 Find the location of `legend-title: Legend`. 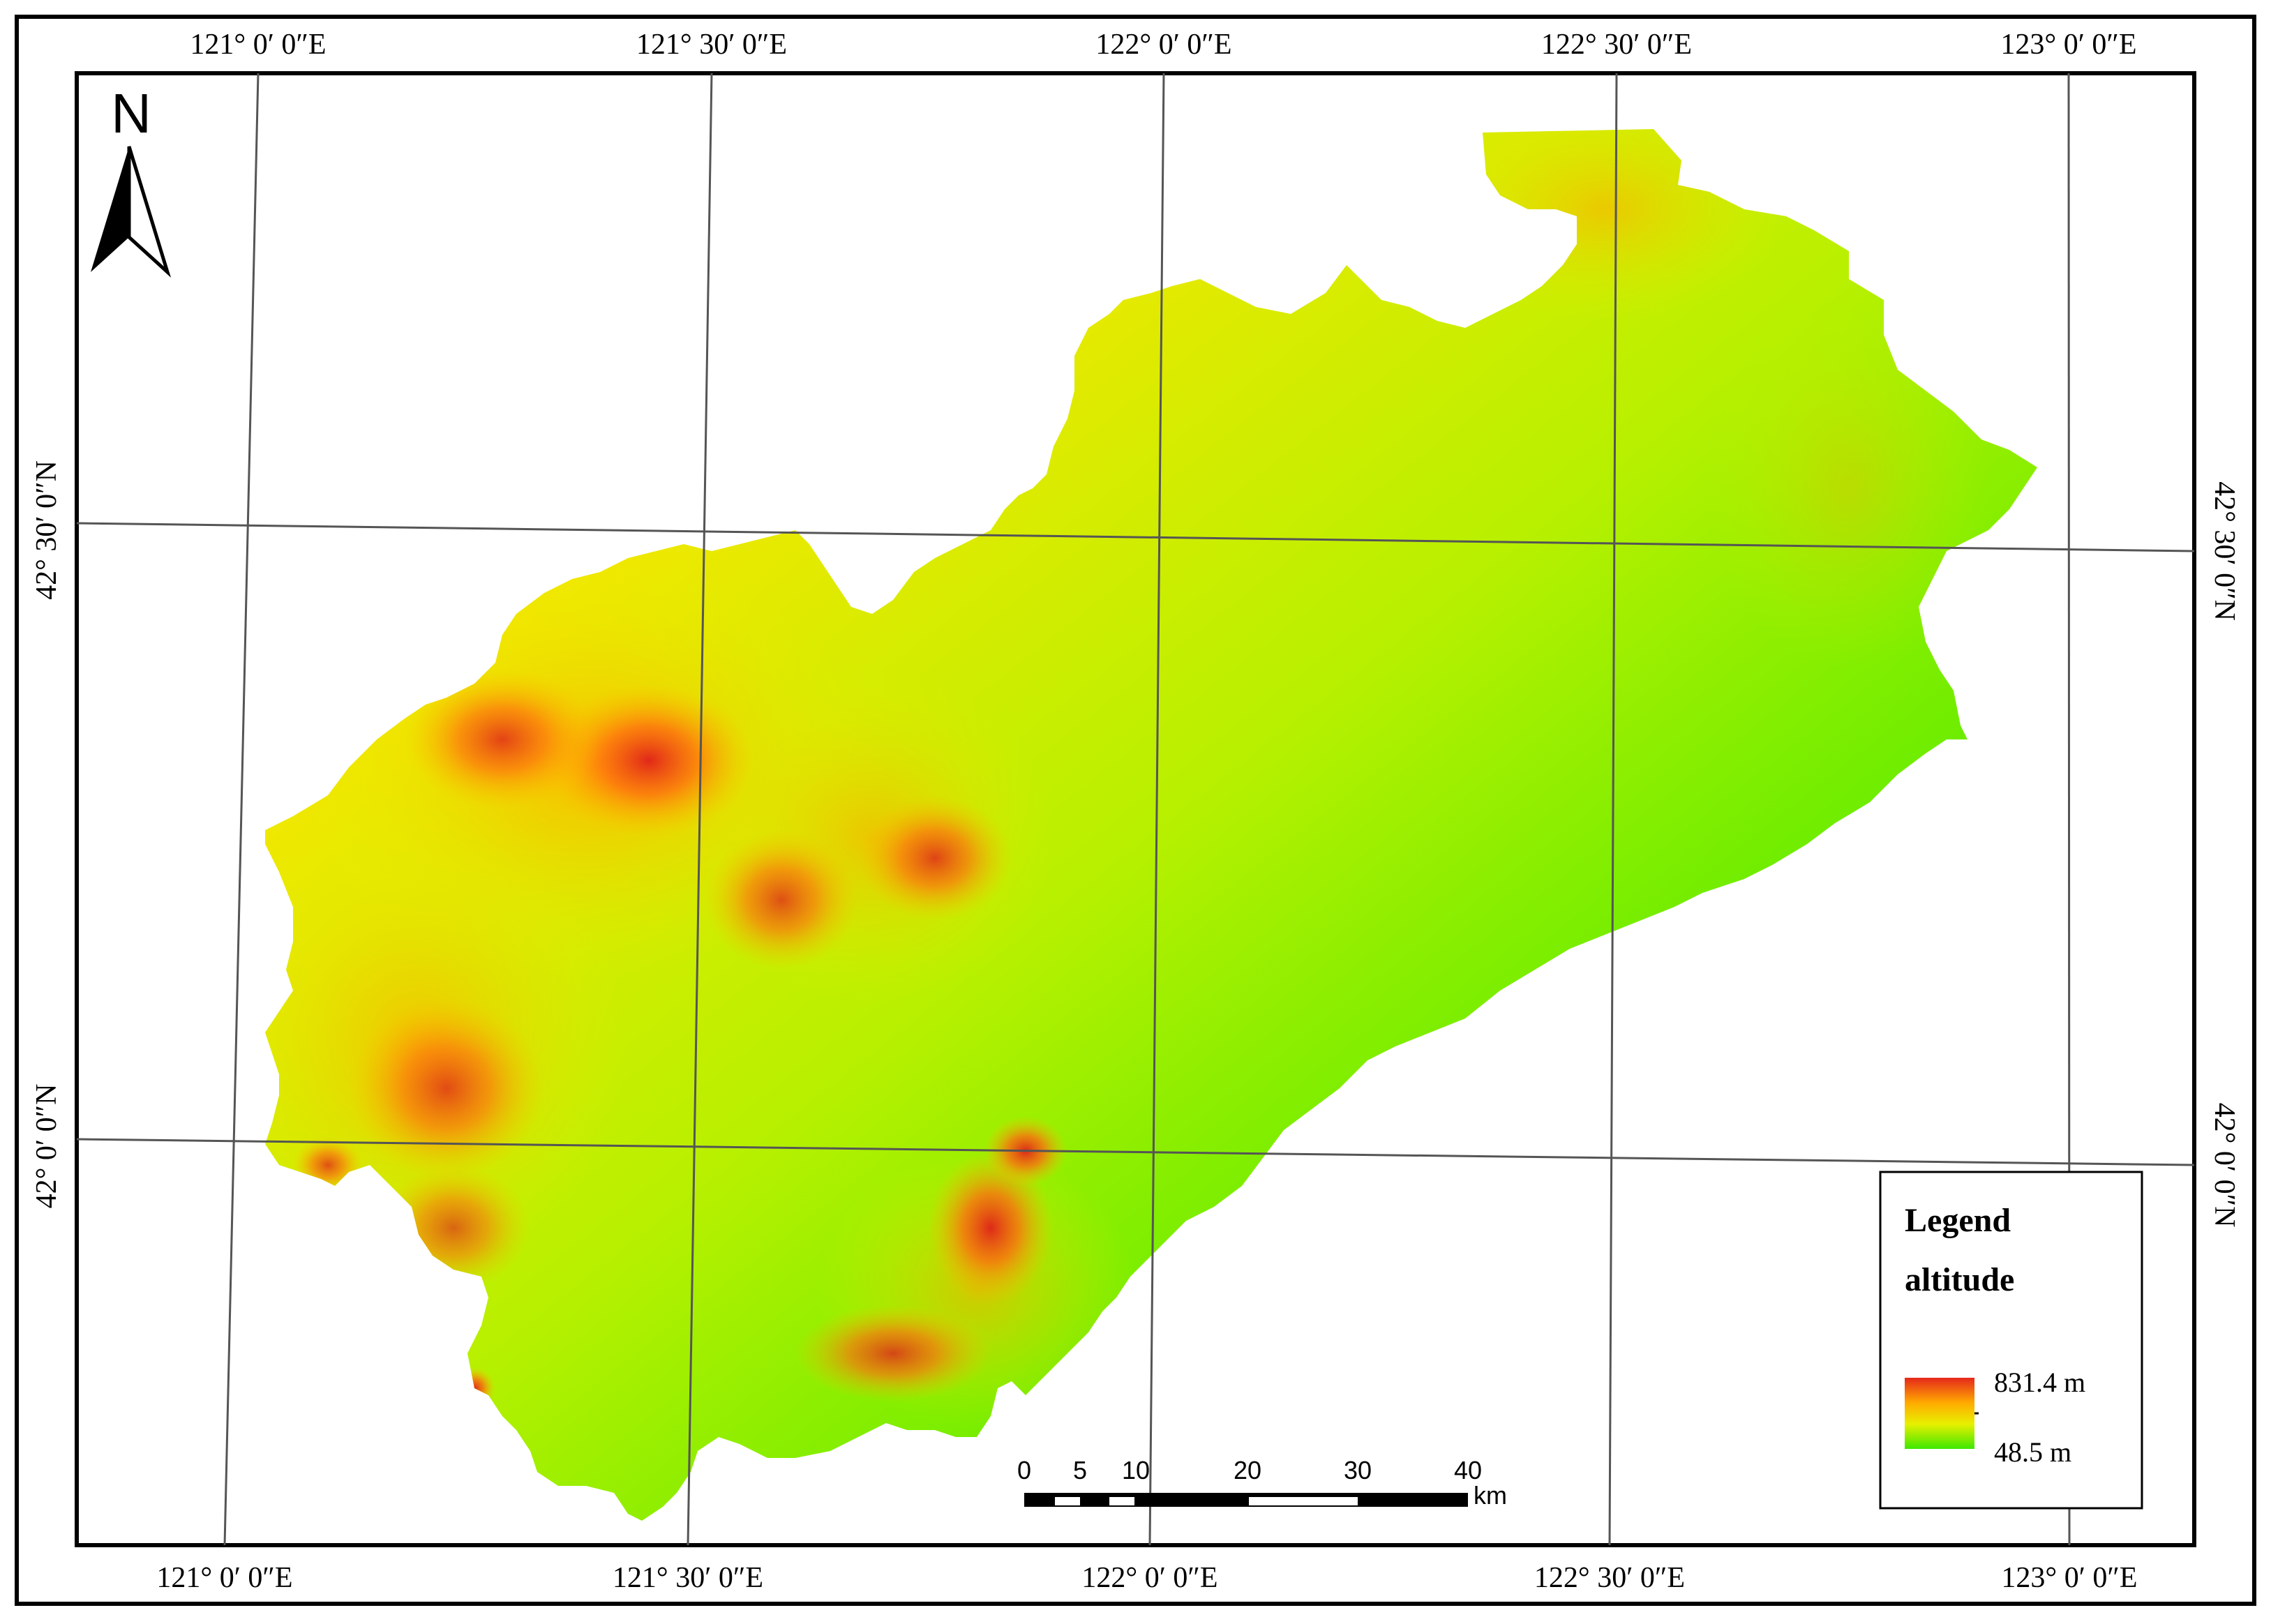

legend-title: Legend is located at coordinates (1958, 1220).